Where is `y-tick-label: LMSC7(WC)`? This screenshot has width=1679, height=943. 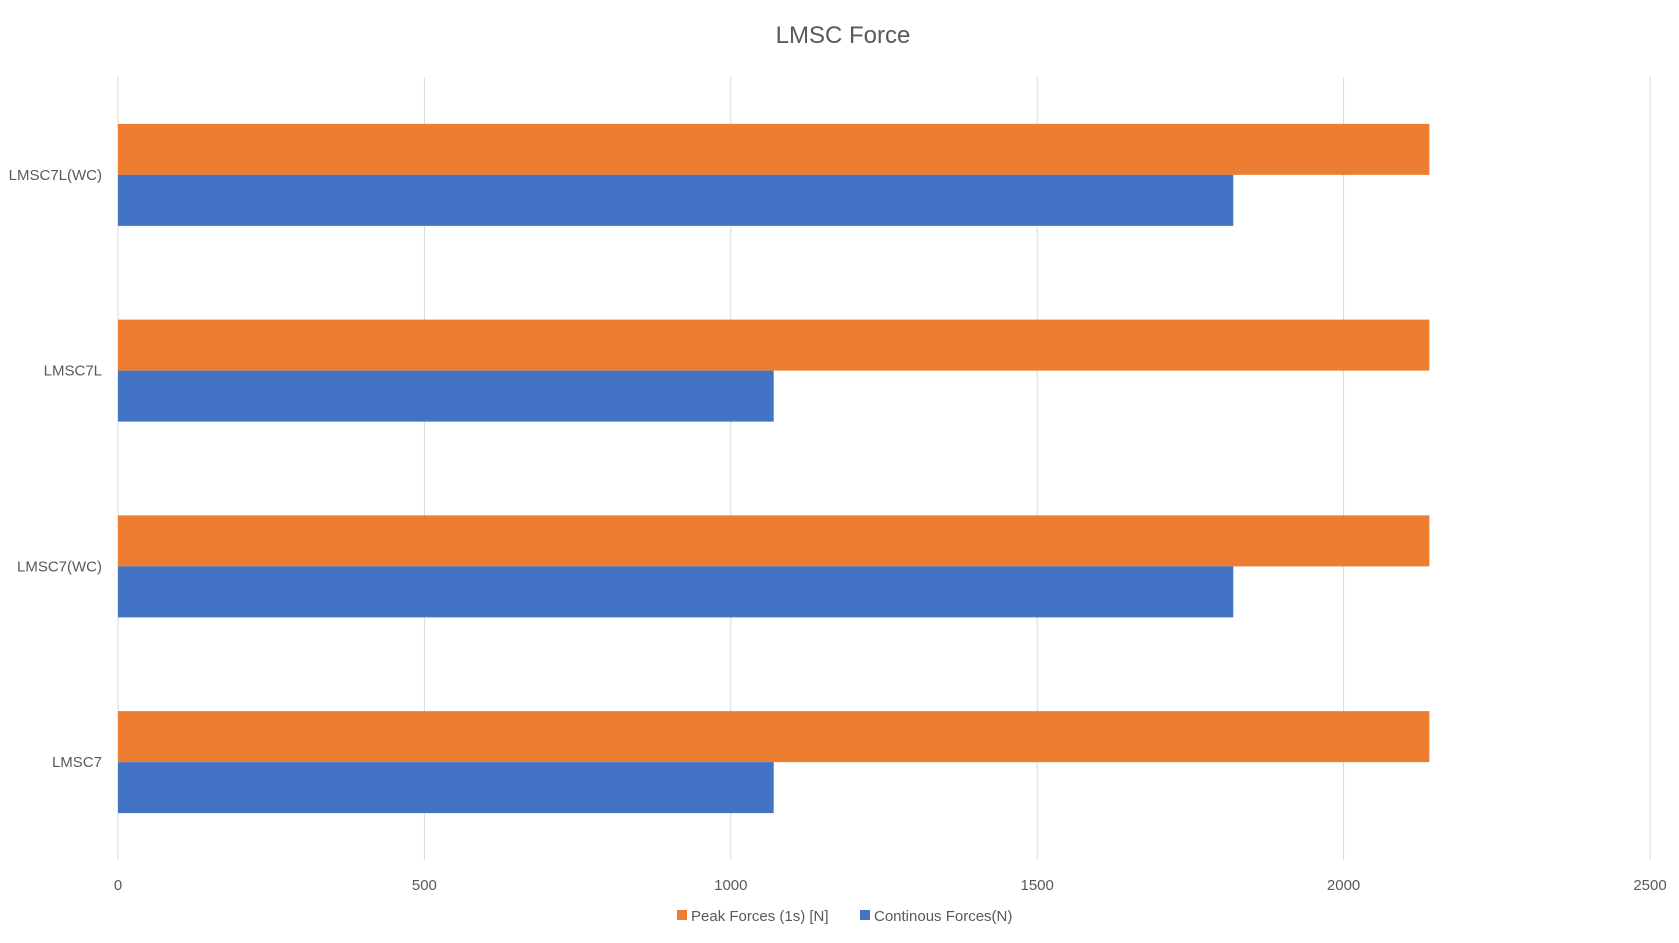 y-tick-label: LMSC7(WC) is located at coordinates (59, 566).